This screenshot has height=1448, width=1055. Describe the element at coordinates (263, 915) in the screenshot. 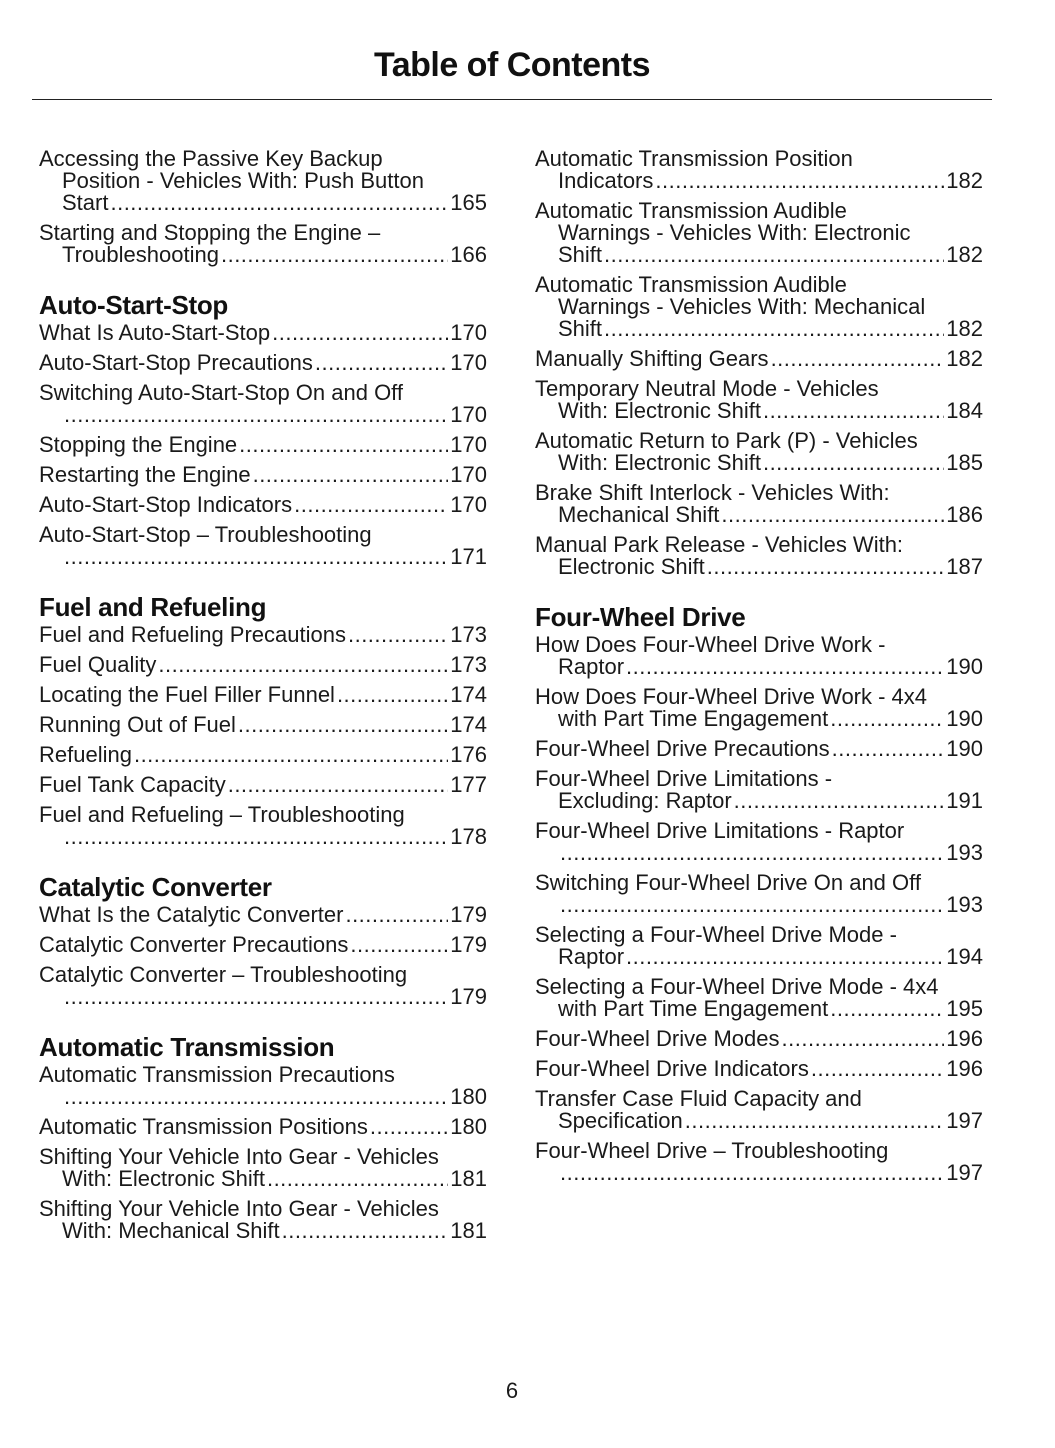

I see `toc-entry: What Is the Catalytic Converter 179` at that location.